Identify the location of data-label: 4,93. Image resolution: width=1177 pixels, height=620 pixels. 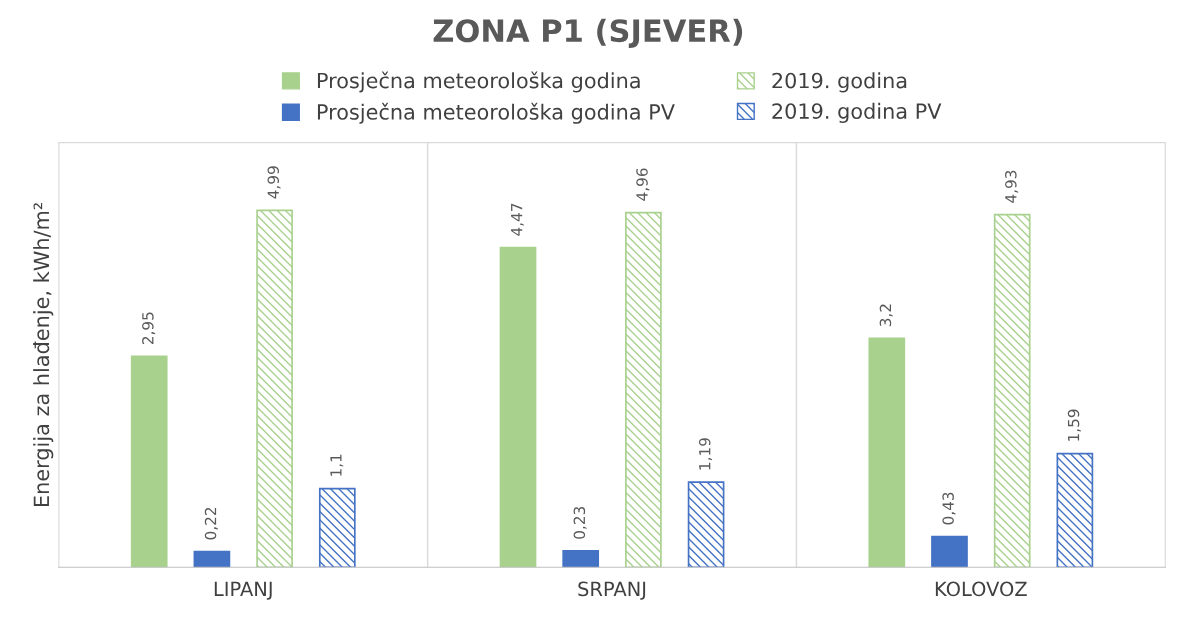
(1012, 186).